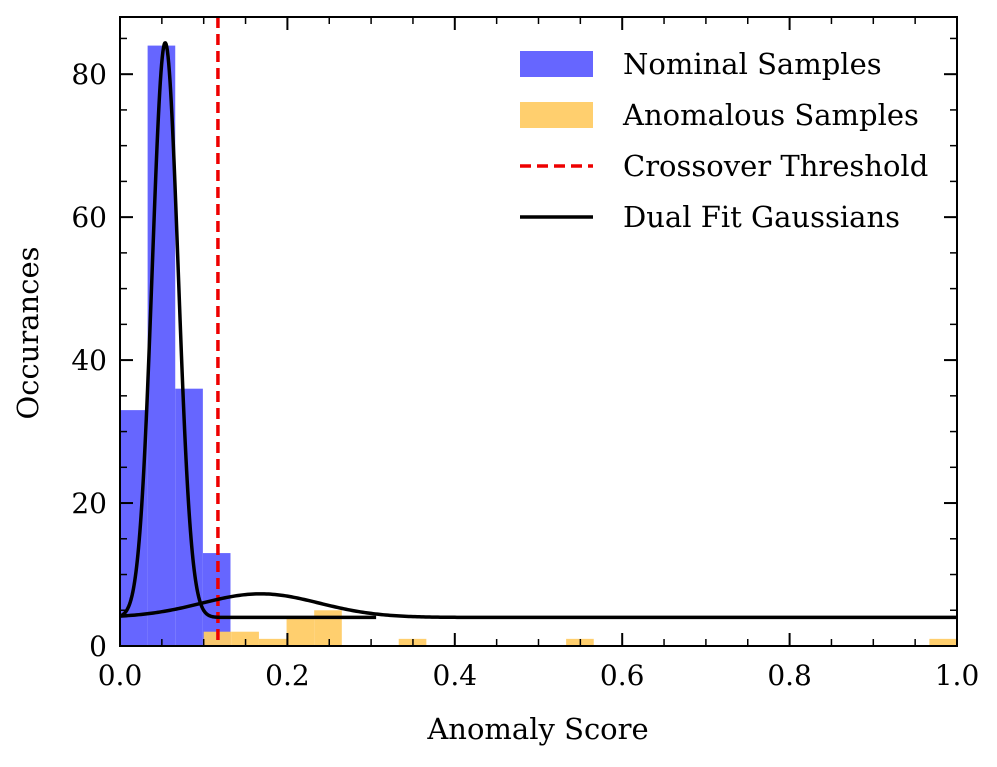 The width and height of the screenshot is (997, 767). I want to click on x-tick-label: 0.6, so click(622, 675).